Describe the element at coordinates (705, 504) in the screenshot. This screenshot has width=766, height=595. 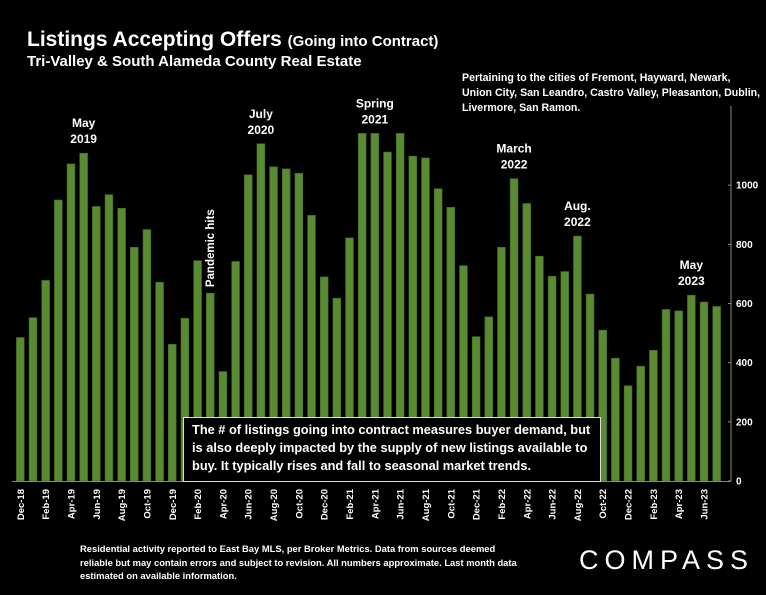
I see `x-tick-label: Jun-23` at that location.